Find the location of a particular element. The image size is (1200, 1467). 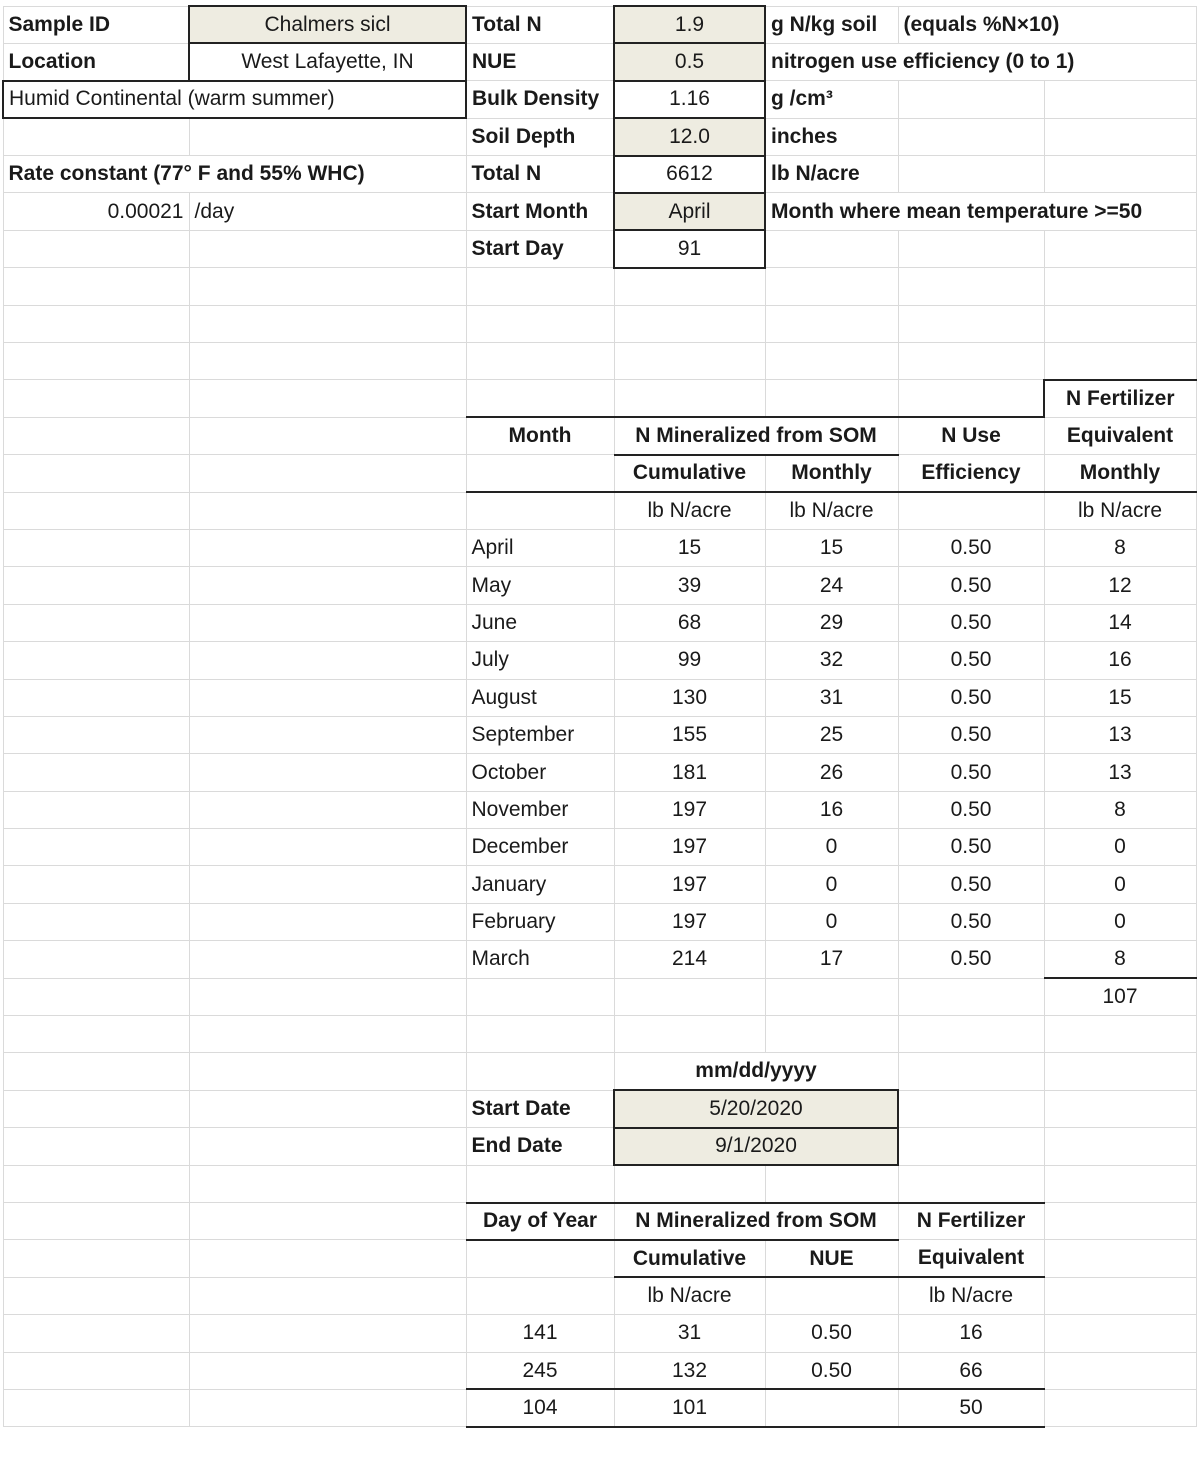

param-label: Bulk Density is located at coordinates (540, 99).